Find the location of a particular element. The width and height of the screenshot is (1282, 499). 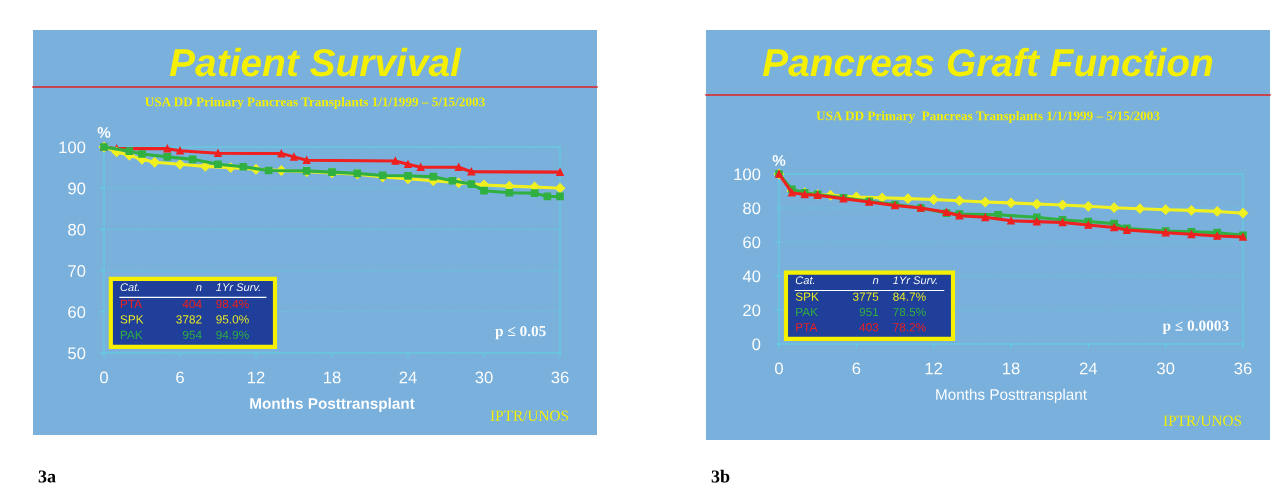

annotation: 98.4% is located at coordinates (232, 304).